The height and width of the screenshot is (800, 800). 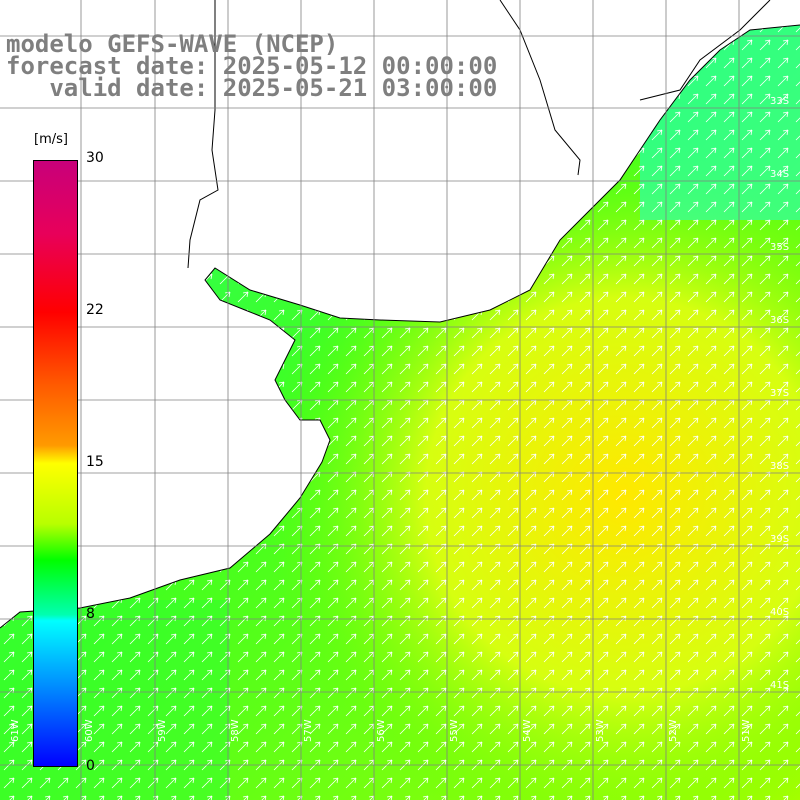 I want to click on colorbar-tick-8: 8, so click(x=90, y=614).